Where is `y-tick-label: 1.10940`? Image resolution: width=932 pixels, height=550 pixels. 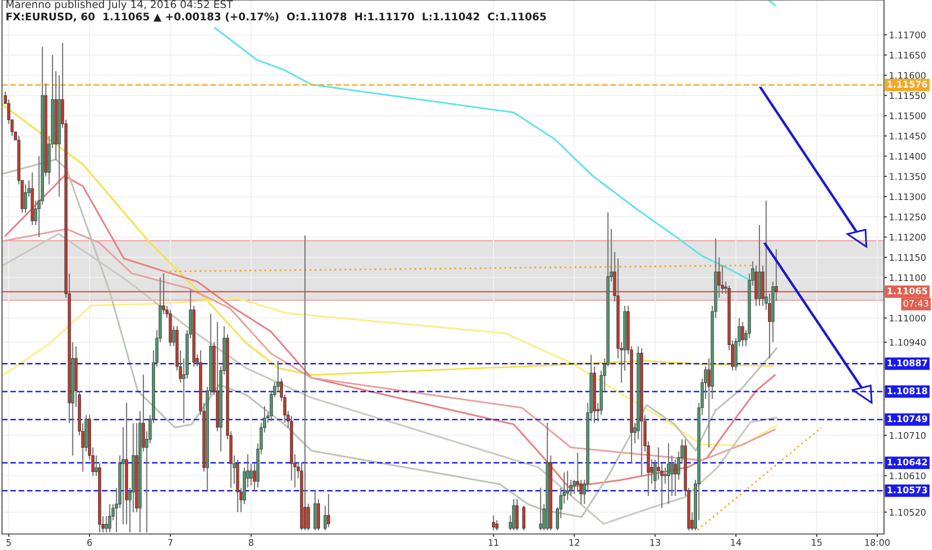
y-tick-label: 1.10940 is located at coordinates (908, 342).